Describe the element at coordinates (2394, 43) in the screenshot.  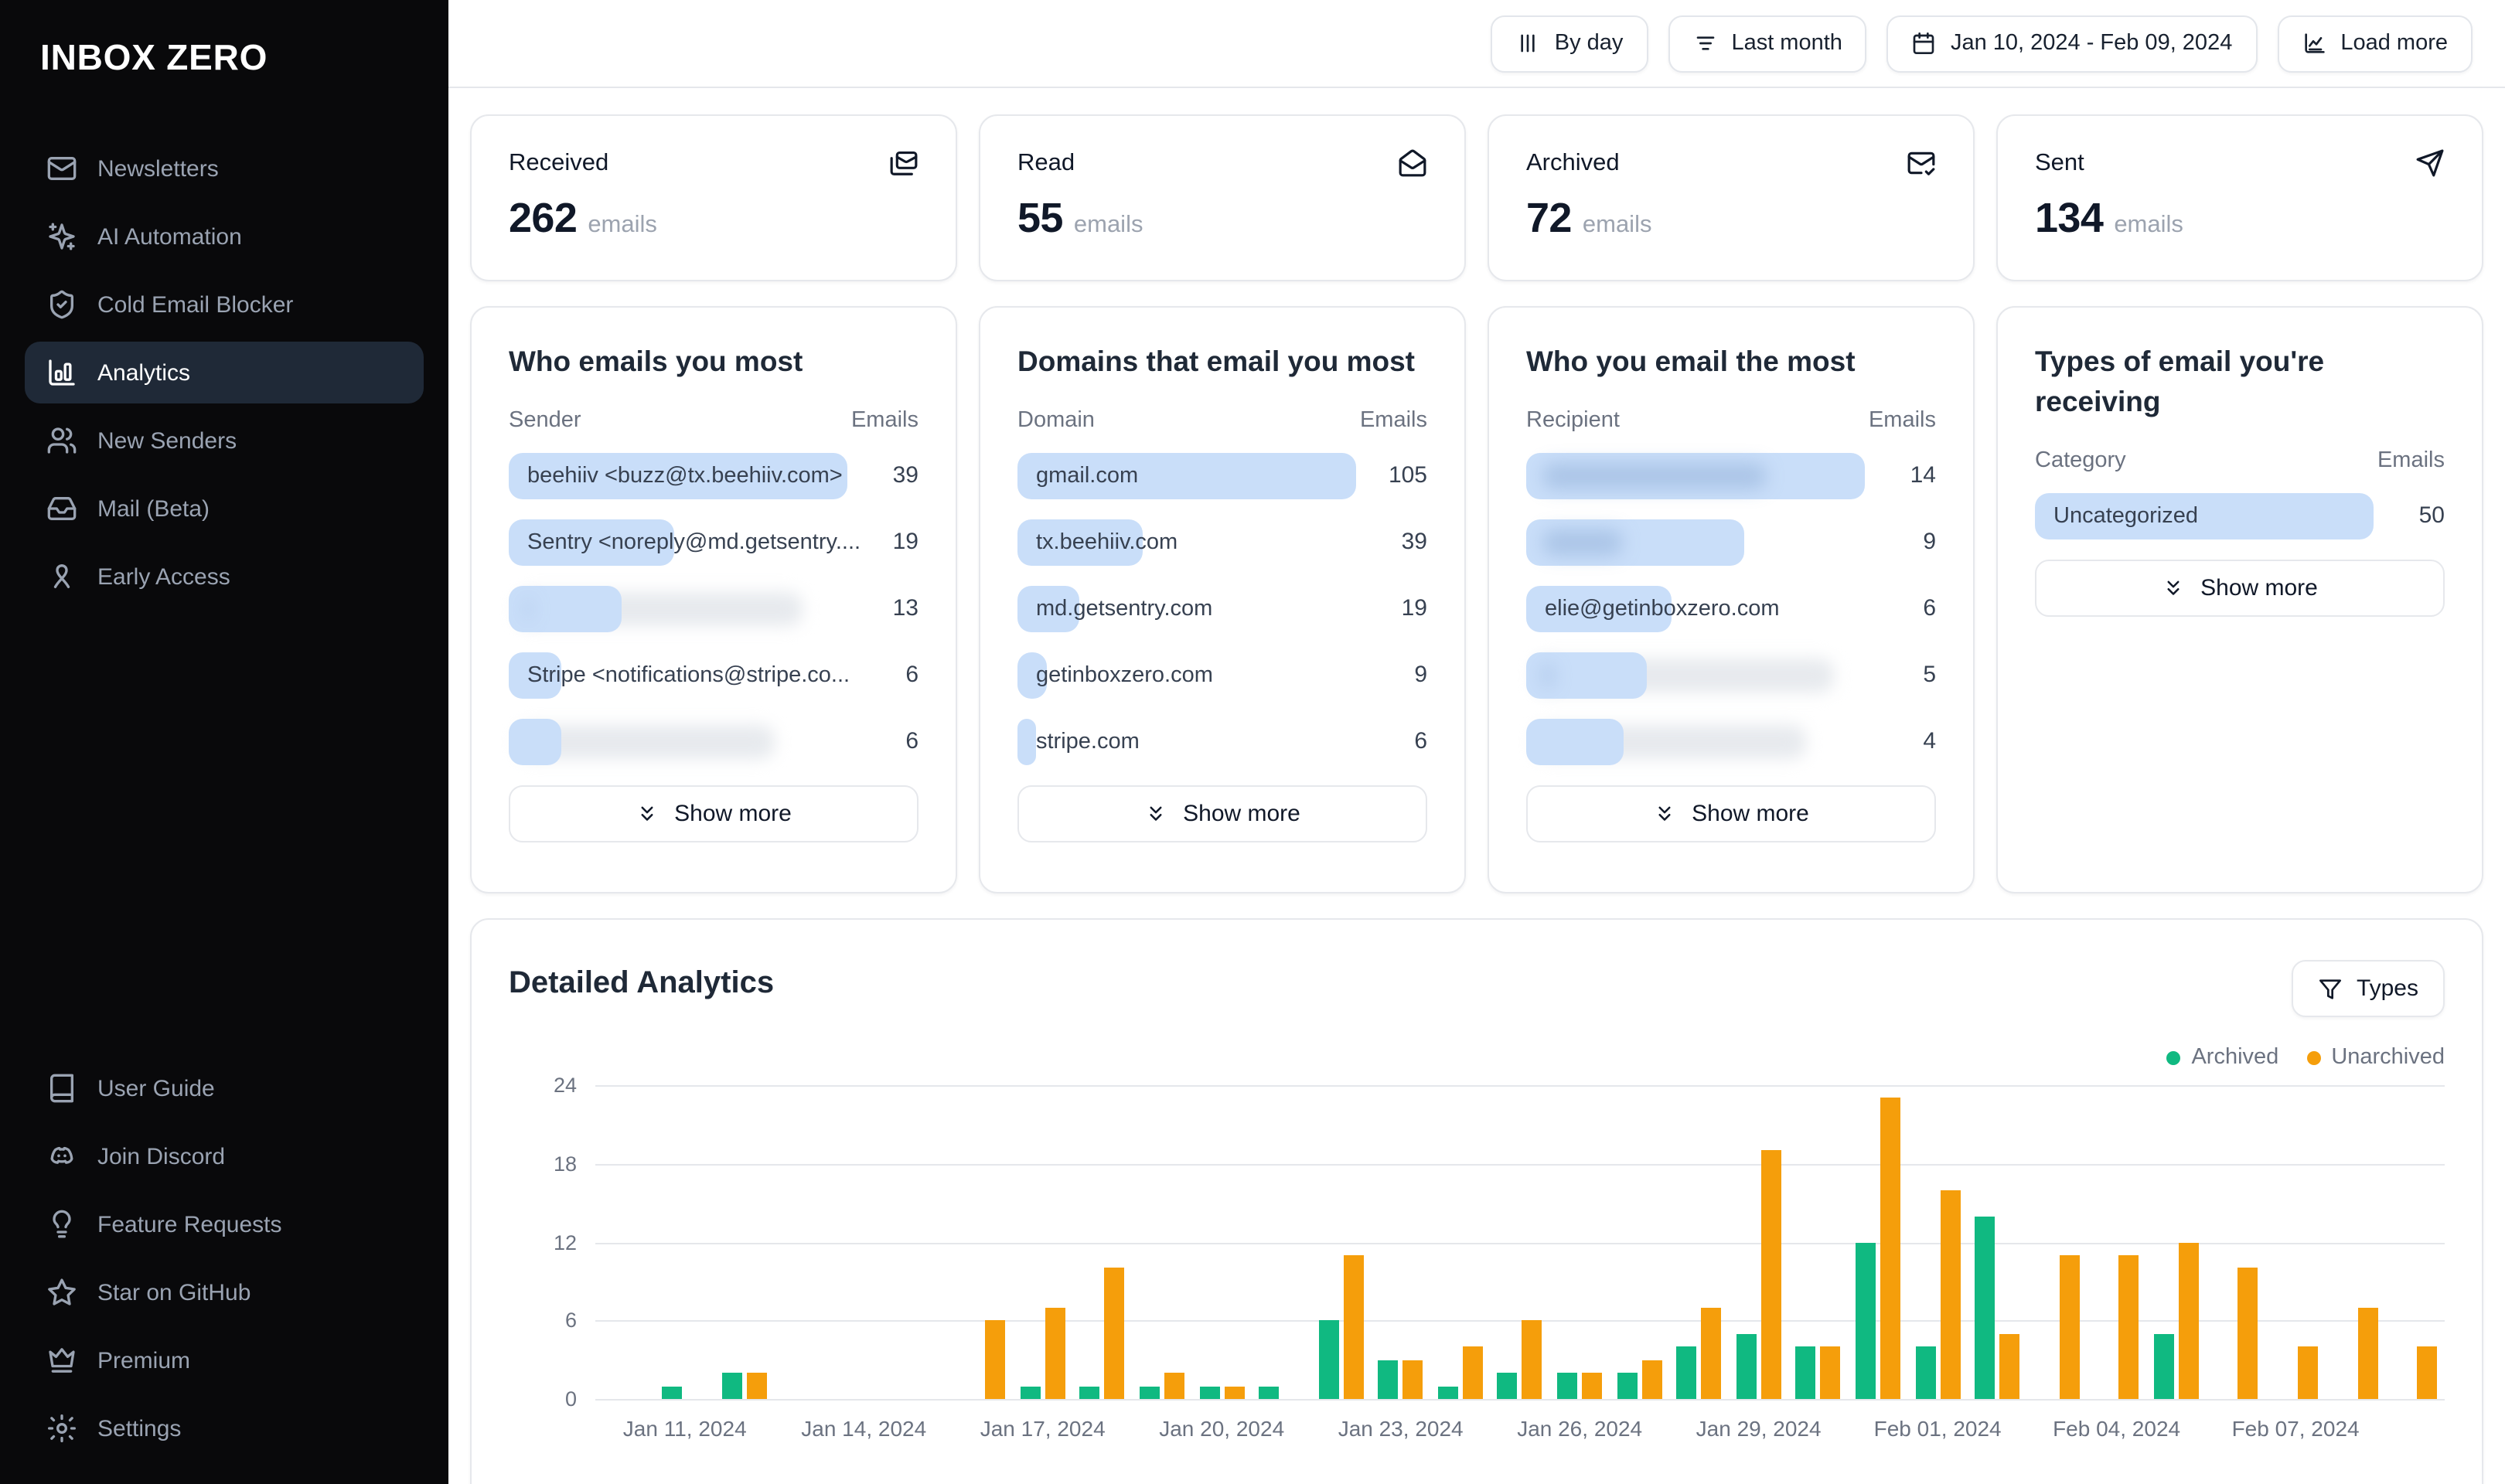
I see `toolbar-button-label: Load more` at that location.